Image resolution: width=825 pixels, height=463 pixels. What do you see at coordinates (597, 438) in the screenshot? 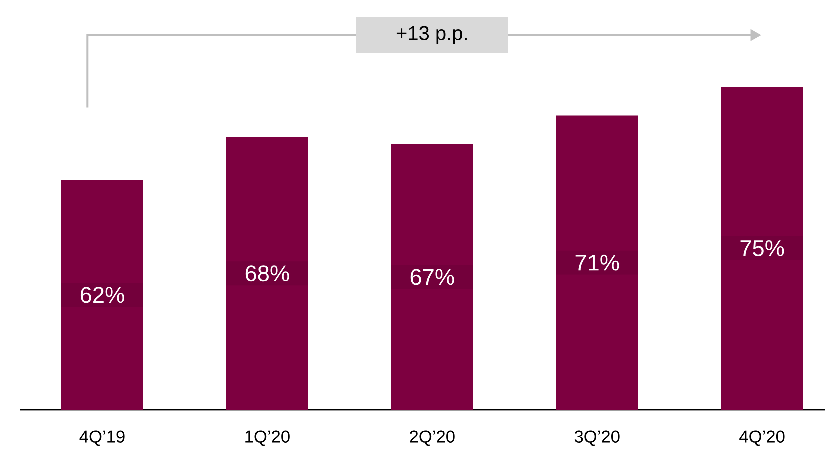
I see `x-tick-label: 3Q’20` at bounding box center [597, 438].